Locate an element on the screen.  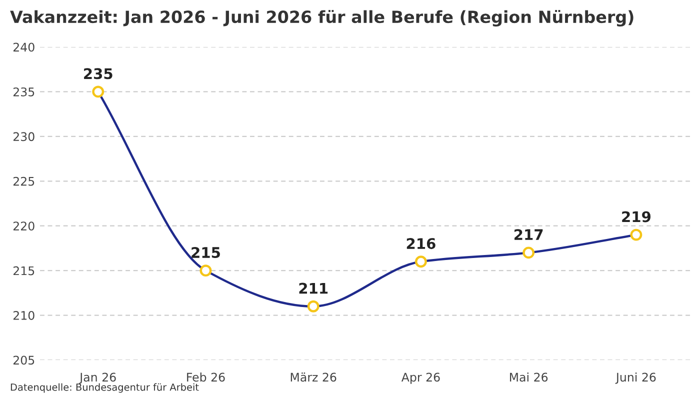
x-tick-label: Jan 26 is located at coordinates (97, 378).